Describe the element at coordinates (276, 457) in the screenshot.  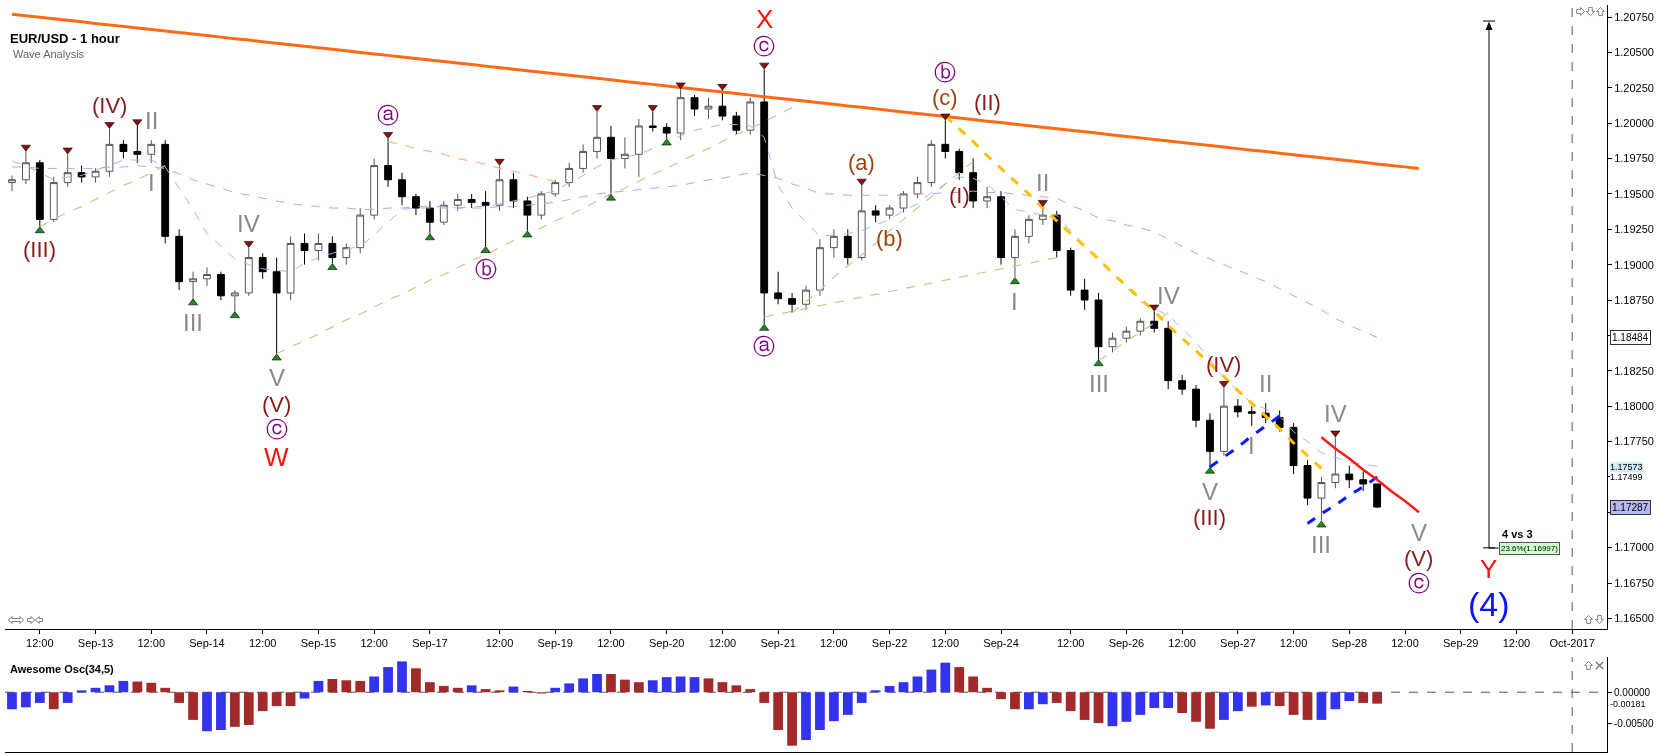
I see `annotation: W` at that location.